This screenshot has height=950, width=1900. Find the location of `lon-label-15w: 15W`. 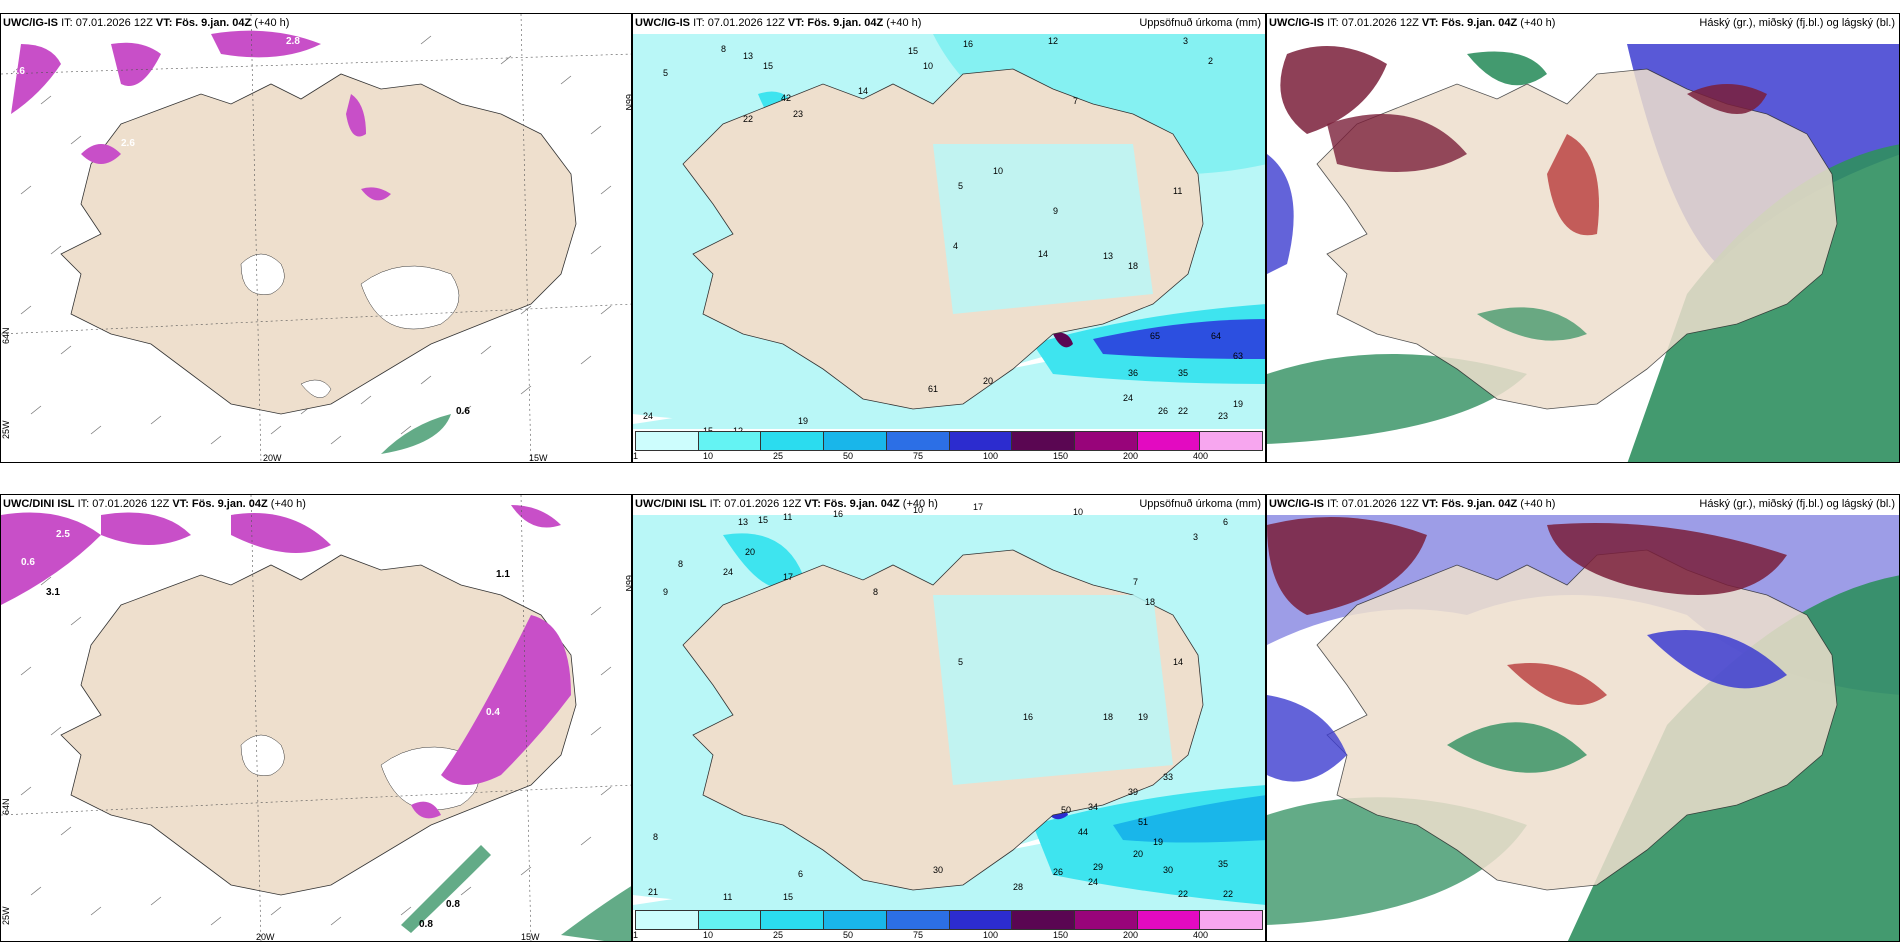

lon-label-15w: 15W is located at coordinates (530, 937).